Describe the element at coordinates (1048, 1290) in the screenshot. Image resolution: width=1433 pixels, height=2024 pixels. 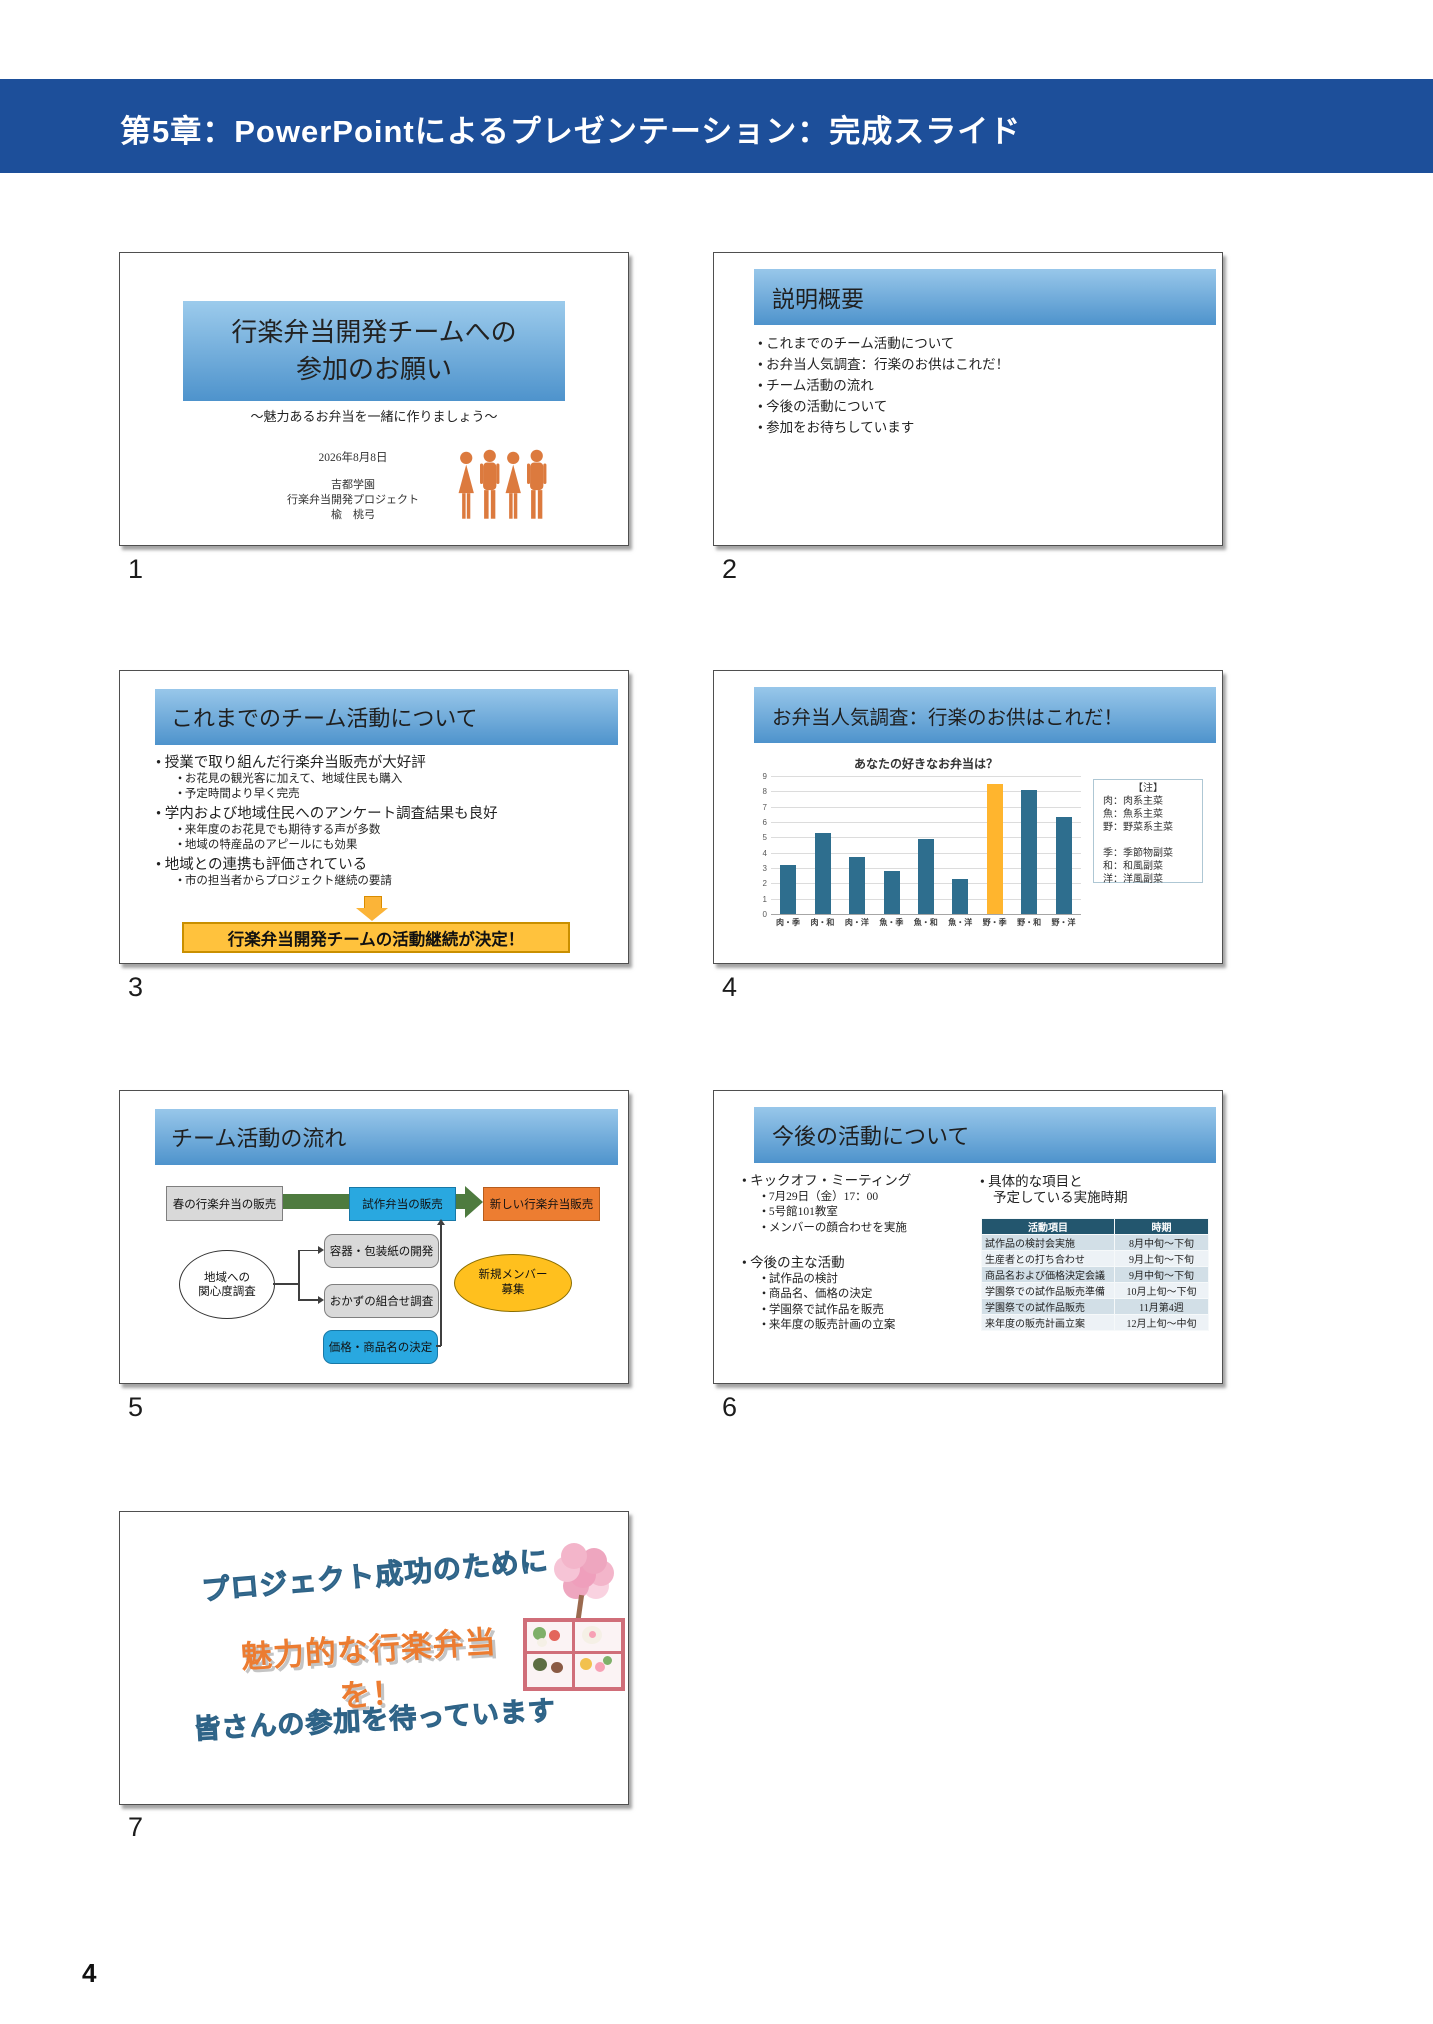
I see `table-cell: 学園祭での試作品販売準備` at that location.